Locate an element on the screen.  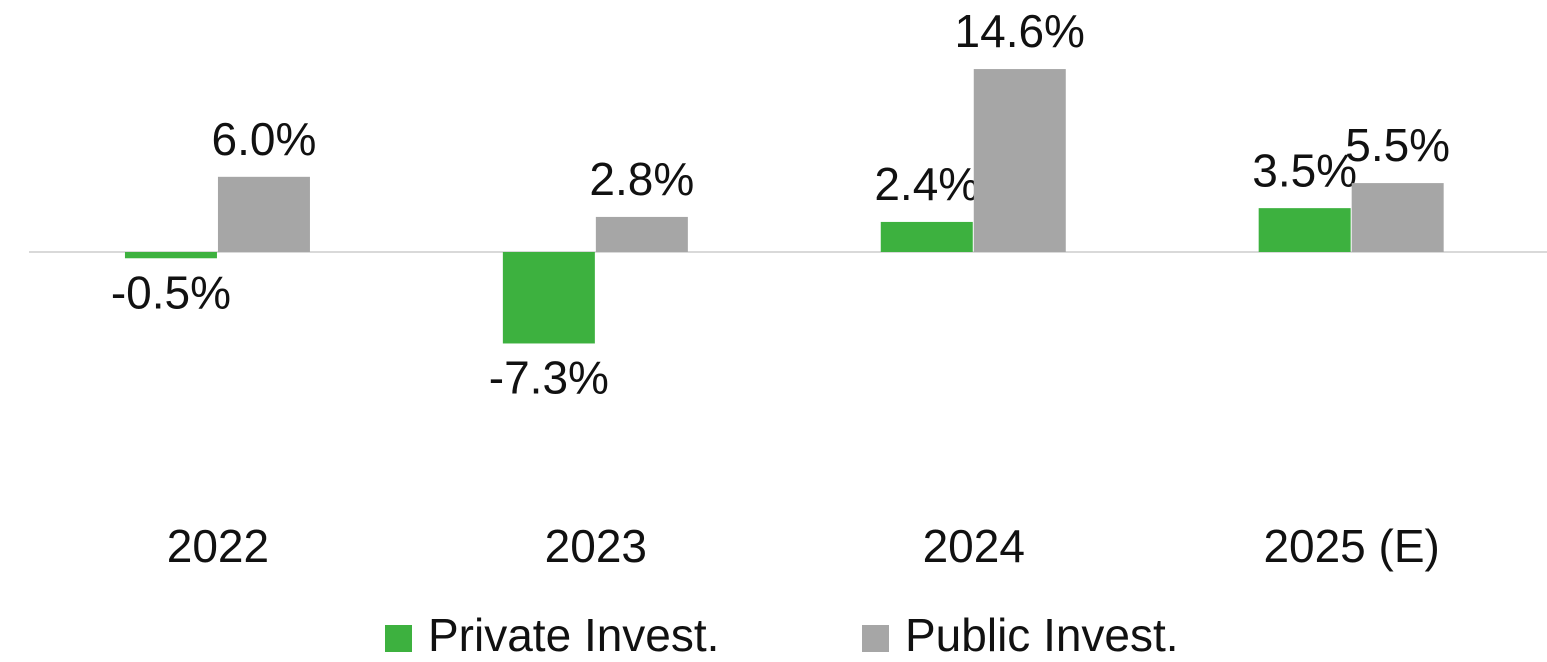
value-label: 2.8% is located at coordinates (641, 179).